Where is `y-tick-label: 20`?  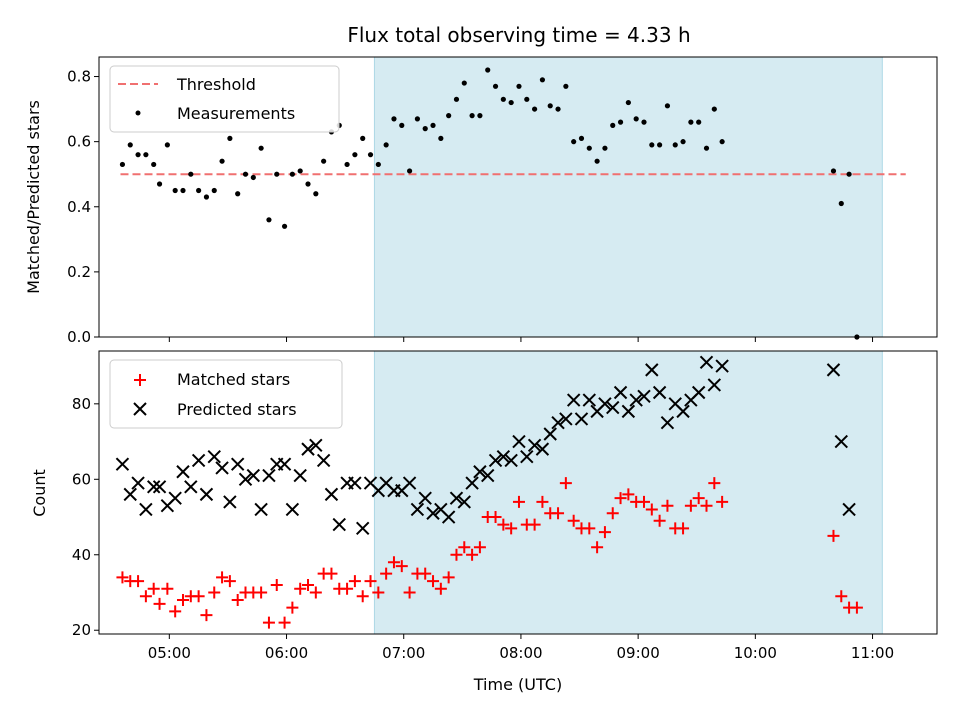
y-tick-label: 20 is located at coordinates (81, 630).